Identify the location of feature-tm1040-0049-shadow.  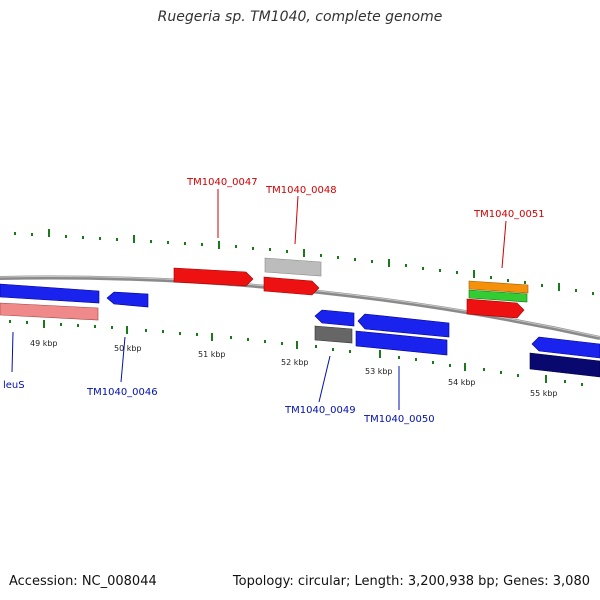
(333, 334).